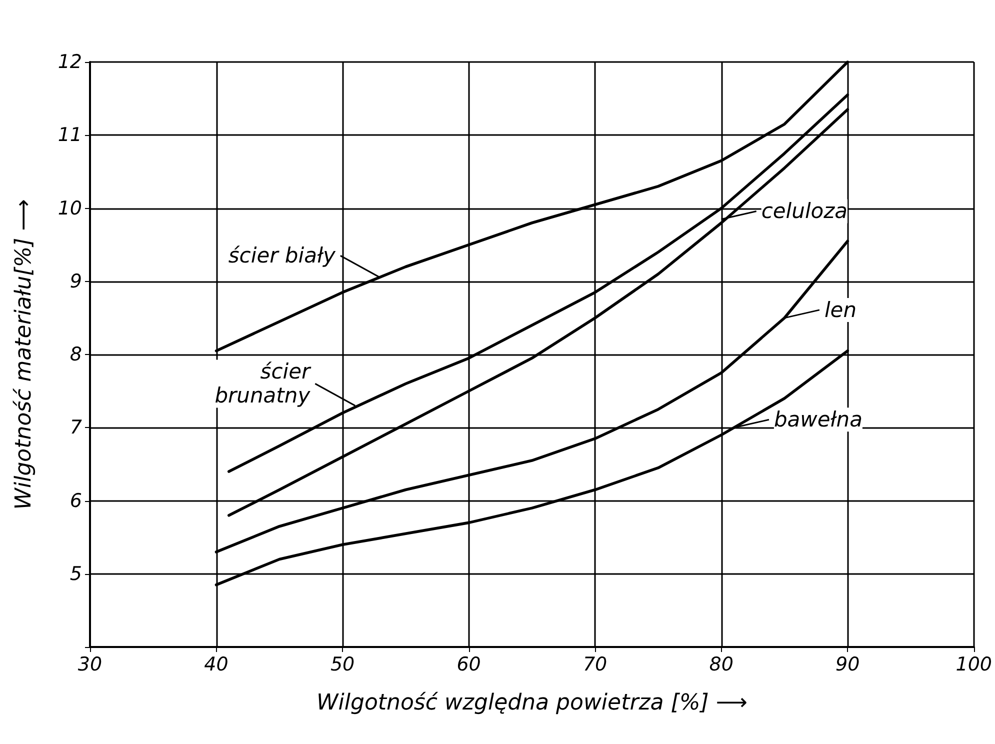  Describe the element at coordinates (342, 665) in the screenshot. I see `x-tick-label: 50` at that location.